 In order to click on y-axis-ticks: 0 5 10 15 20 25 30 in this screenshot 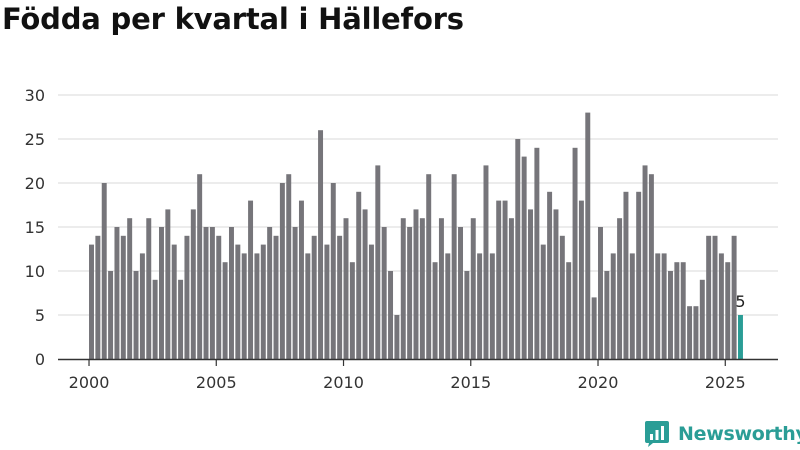, I will do `click(35, 227)`.